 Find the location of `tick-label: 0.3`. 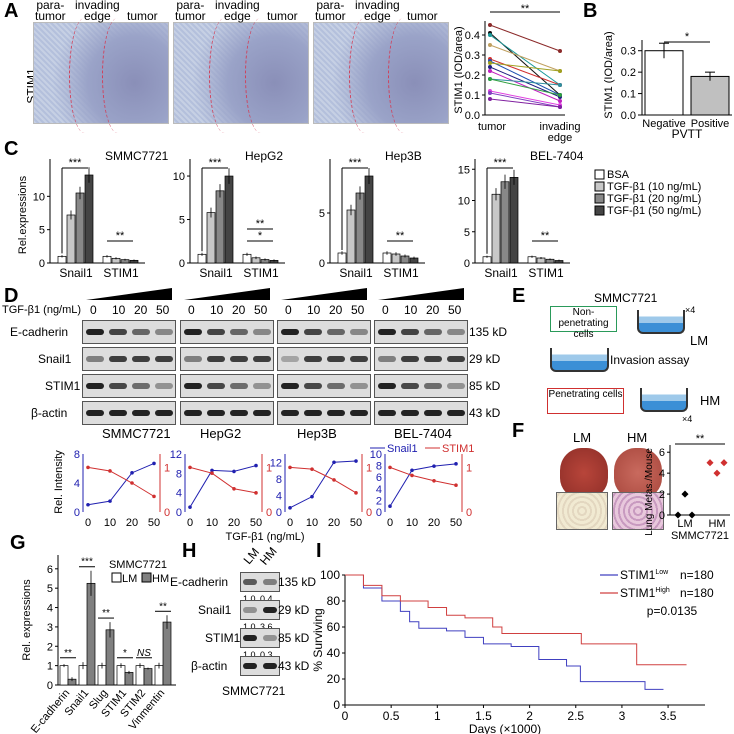

tick-label: 0.3 is located at coordinates (472, 56).